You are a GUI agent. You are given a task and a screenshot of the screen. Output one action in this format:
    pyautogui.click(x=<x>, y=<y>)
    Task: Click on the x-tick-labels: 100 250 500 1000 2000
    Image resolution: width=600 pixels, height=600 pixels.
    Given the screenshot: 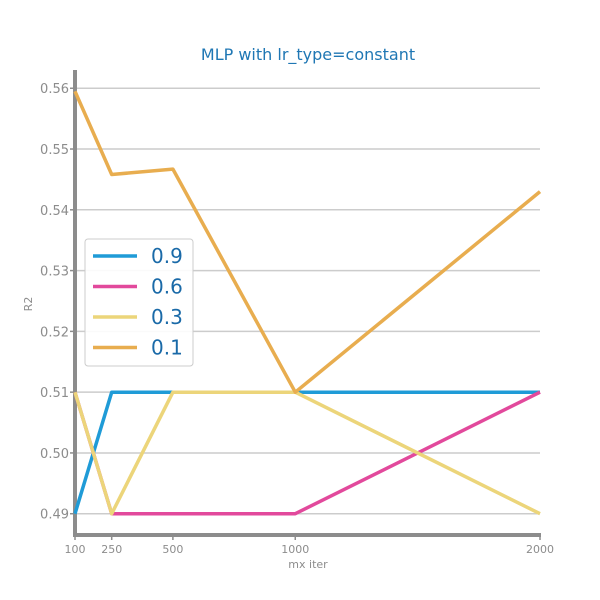 What is the action you would take?
    pyautogui.click(x=309, y=545)
    